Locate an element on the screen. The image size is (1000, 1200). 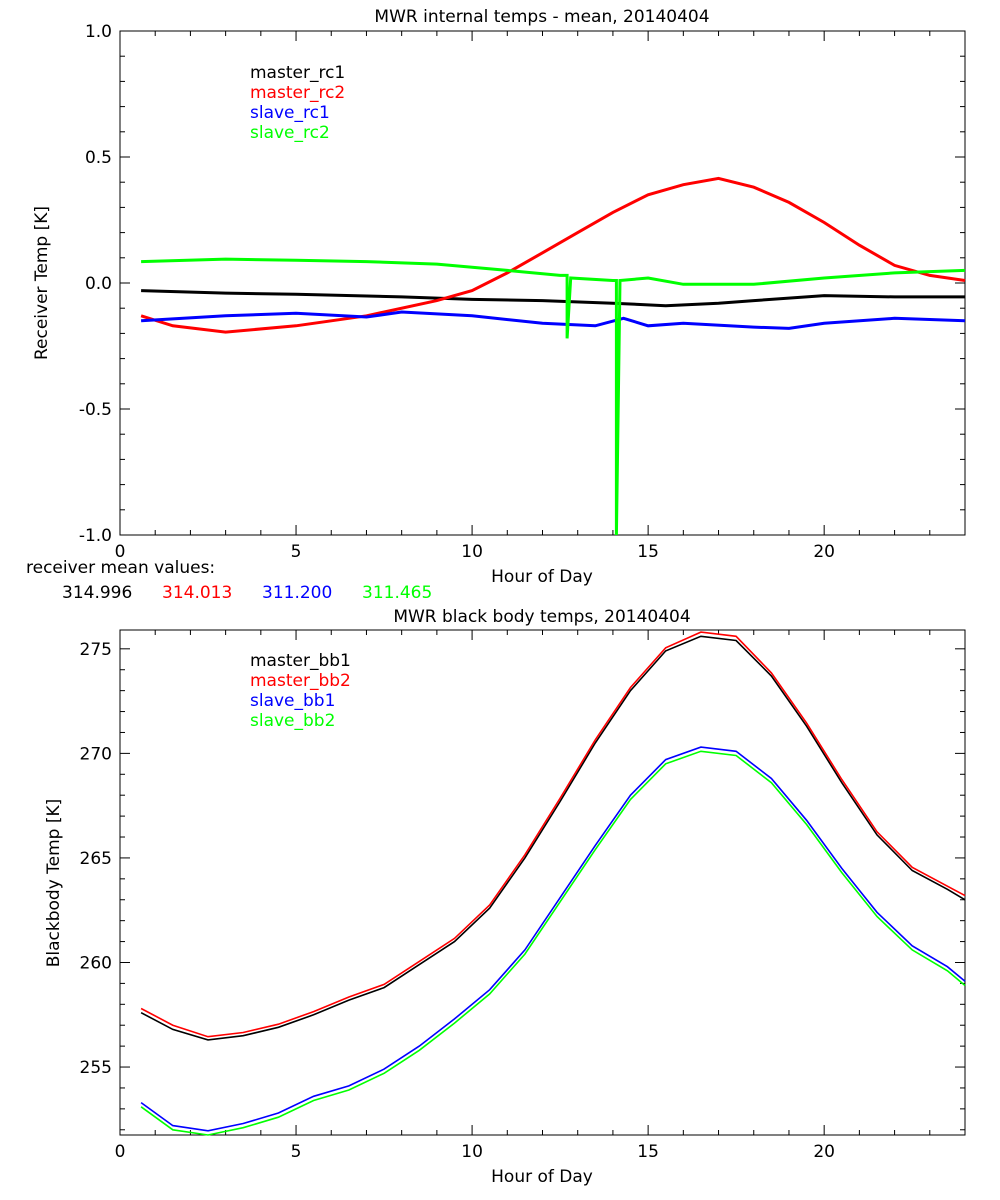
mean-value-slave-rc1: 311.200 is located at coordinates (297, 593).